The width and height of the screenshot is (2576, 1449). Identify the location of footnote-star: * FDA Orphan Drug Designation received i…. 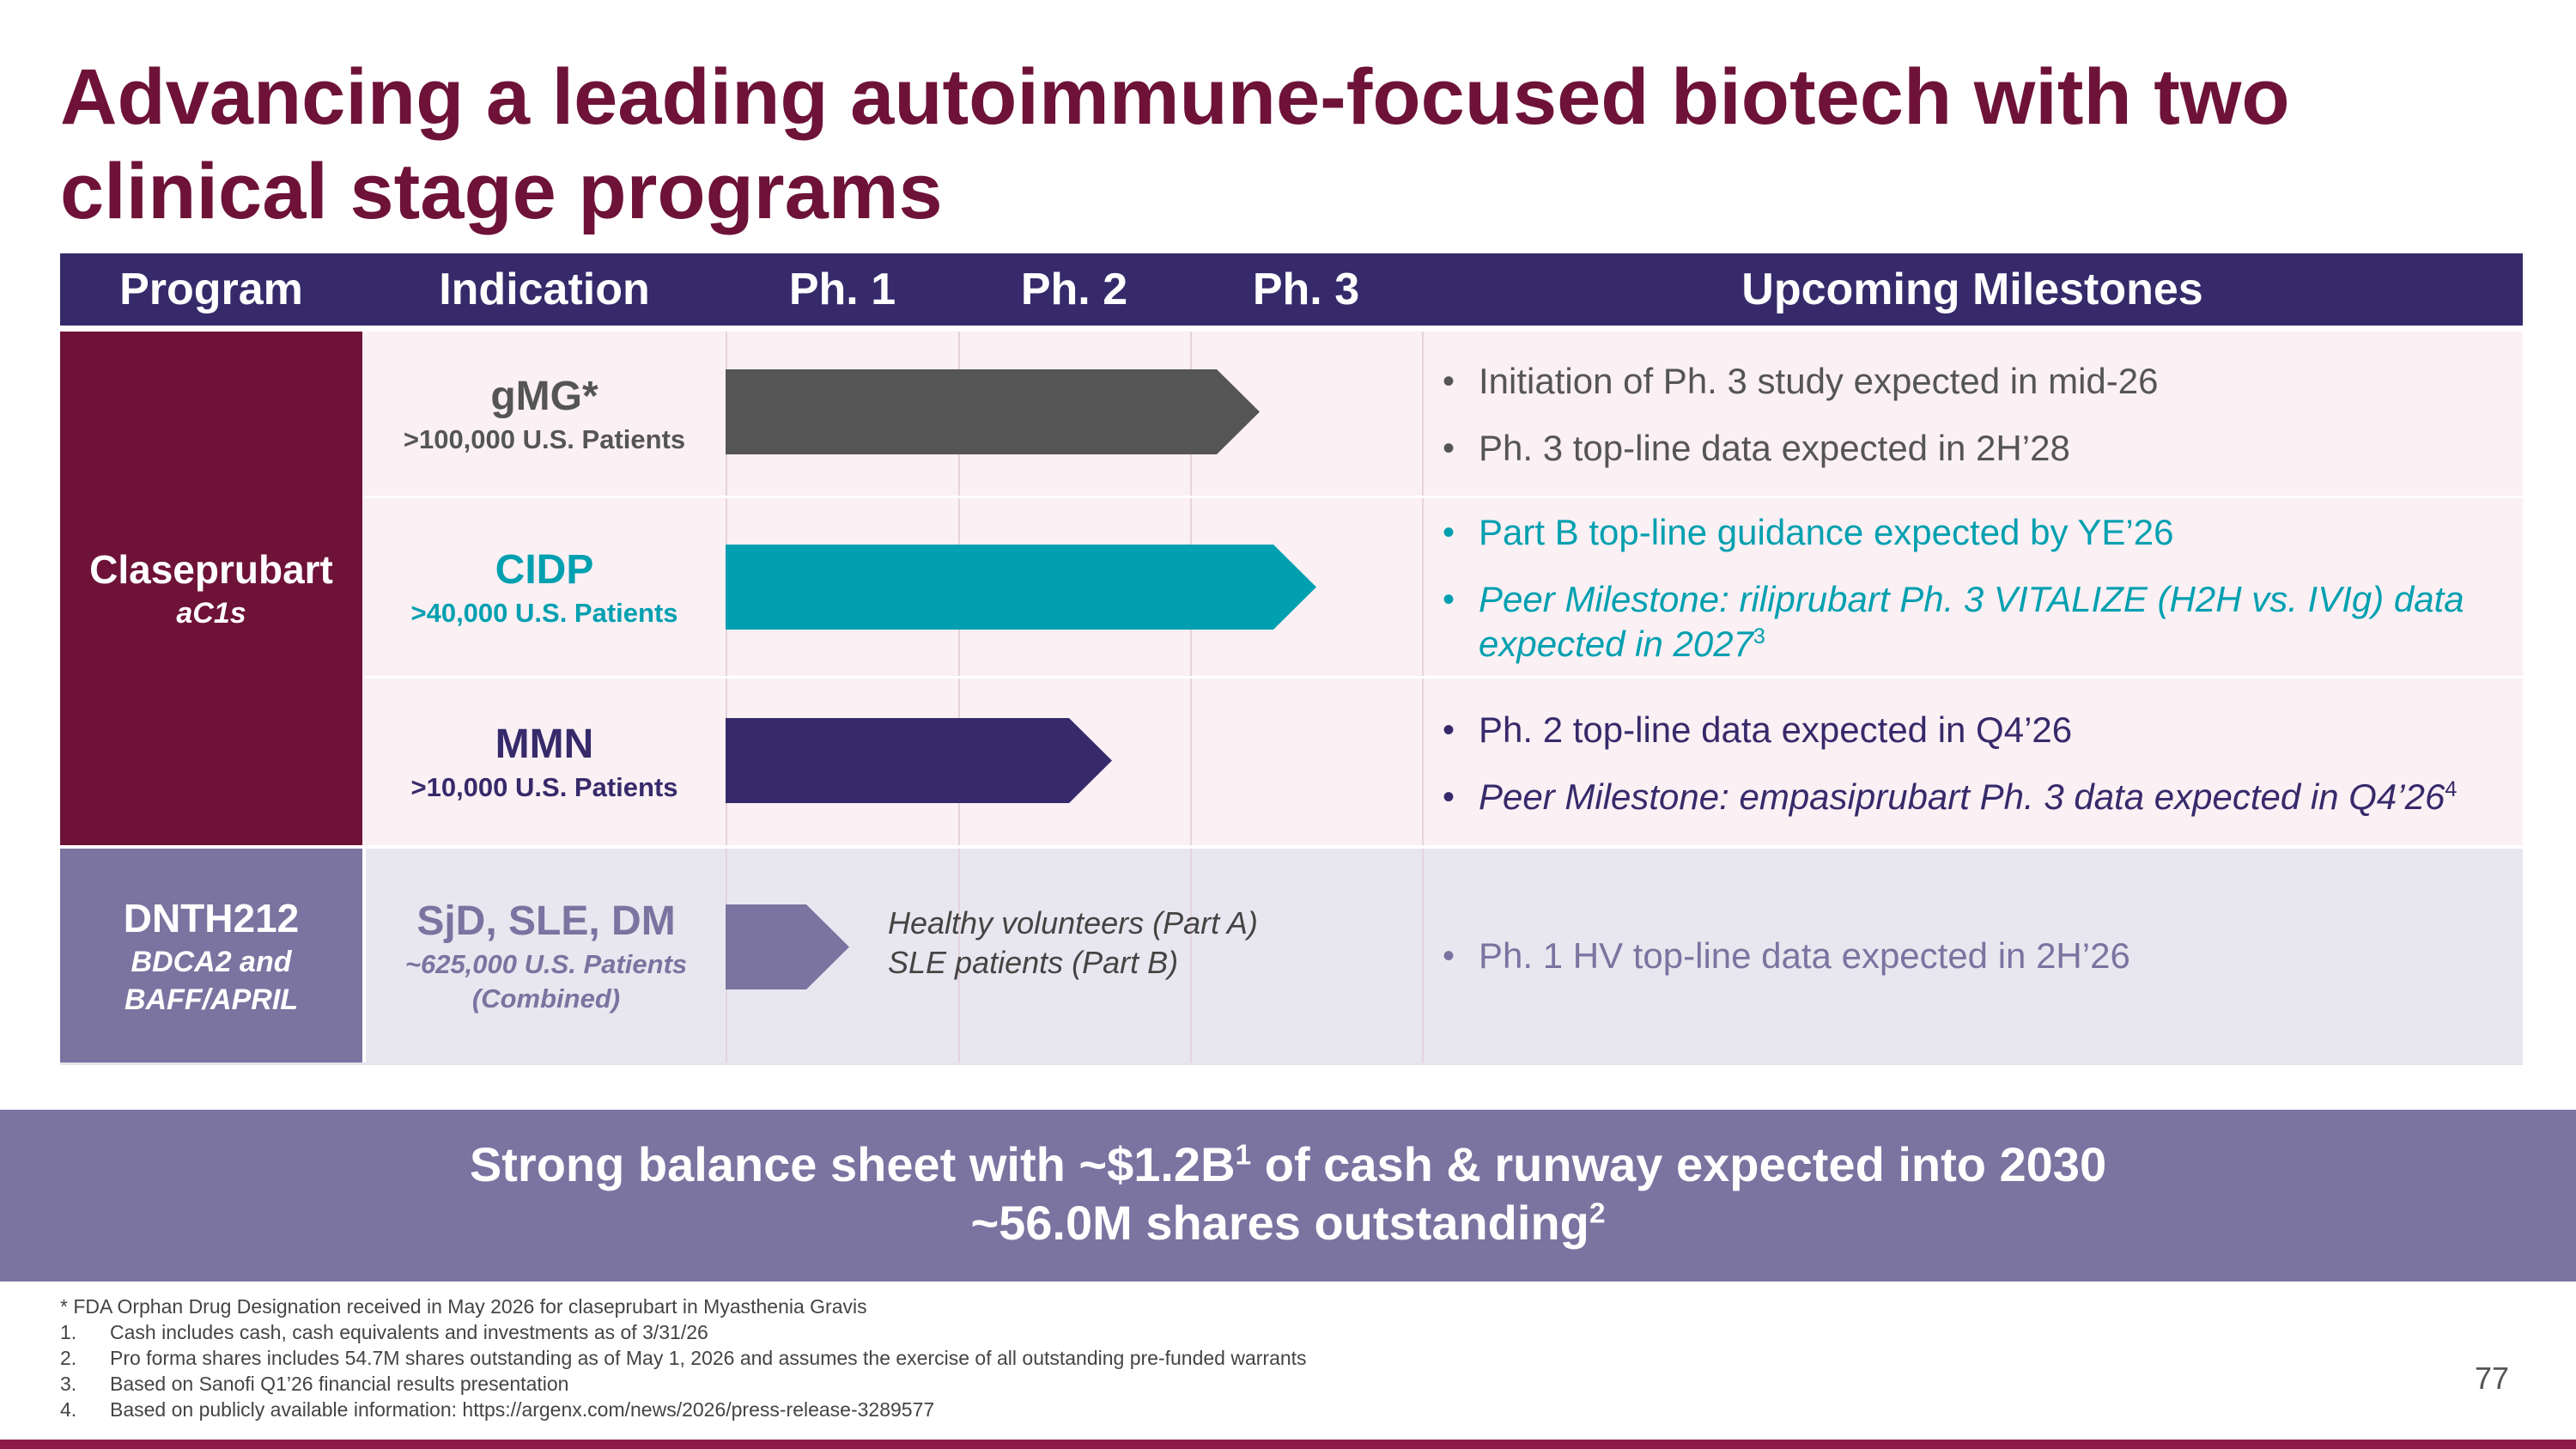
(463, 1306).